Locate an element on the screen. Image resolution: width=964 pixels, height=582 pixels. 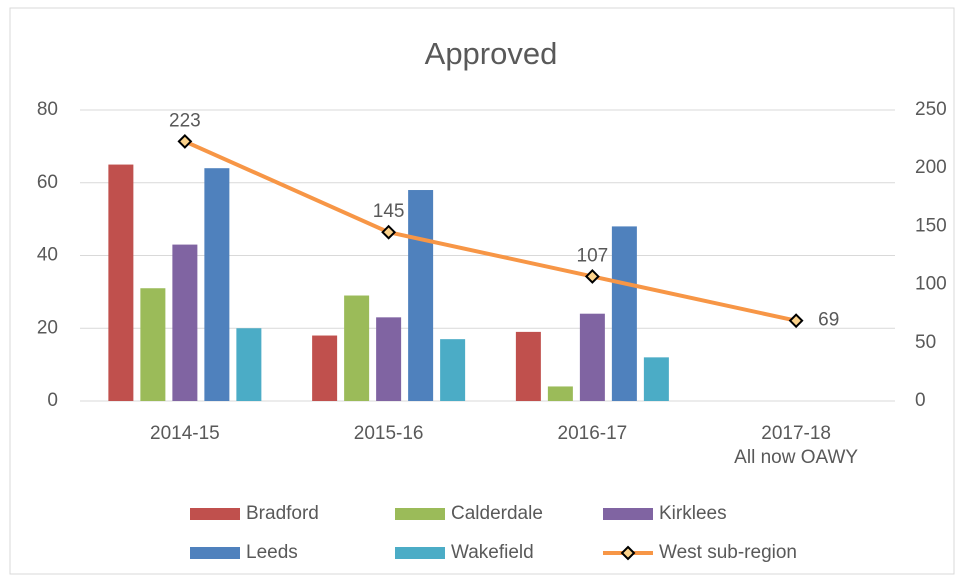
x-tick-label: 2015-16 is located at coordinates (388, 433).